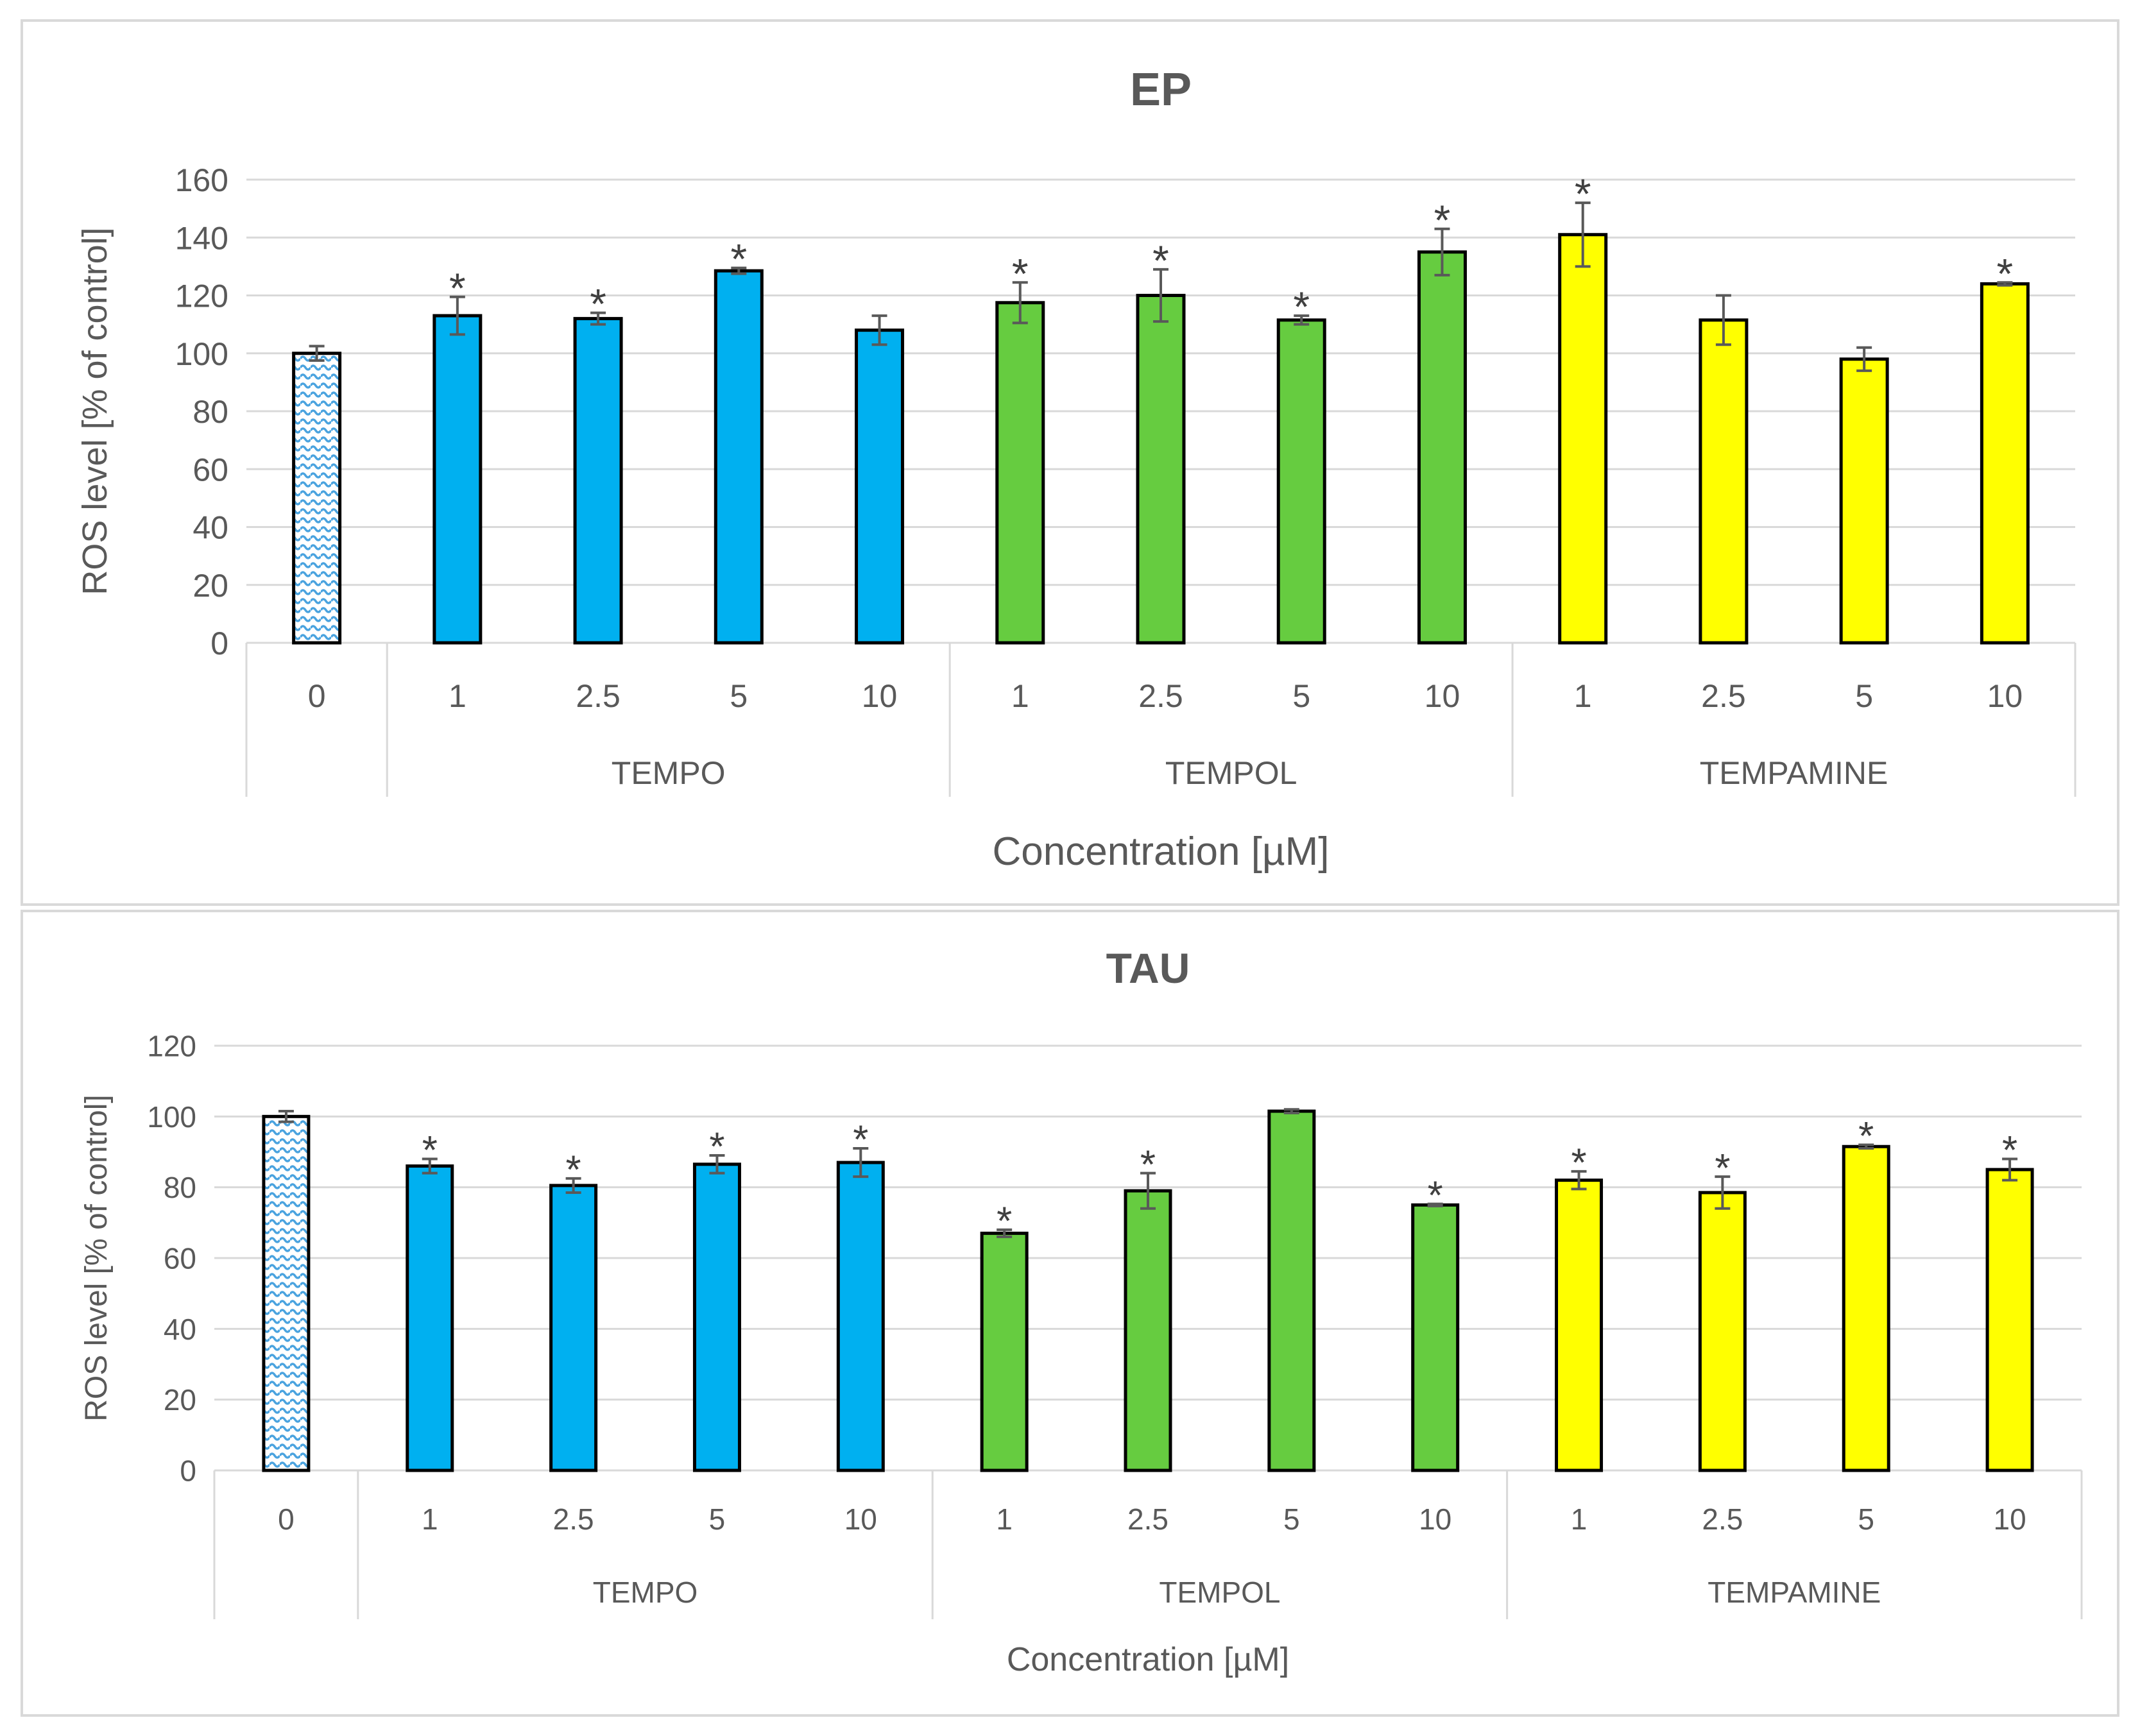 This screenshot has height=1736, width=2140. I want to click on y-tick-label: 80, so click(180, 1187).